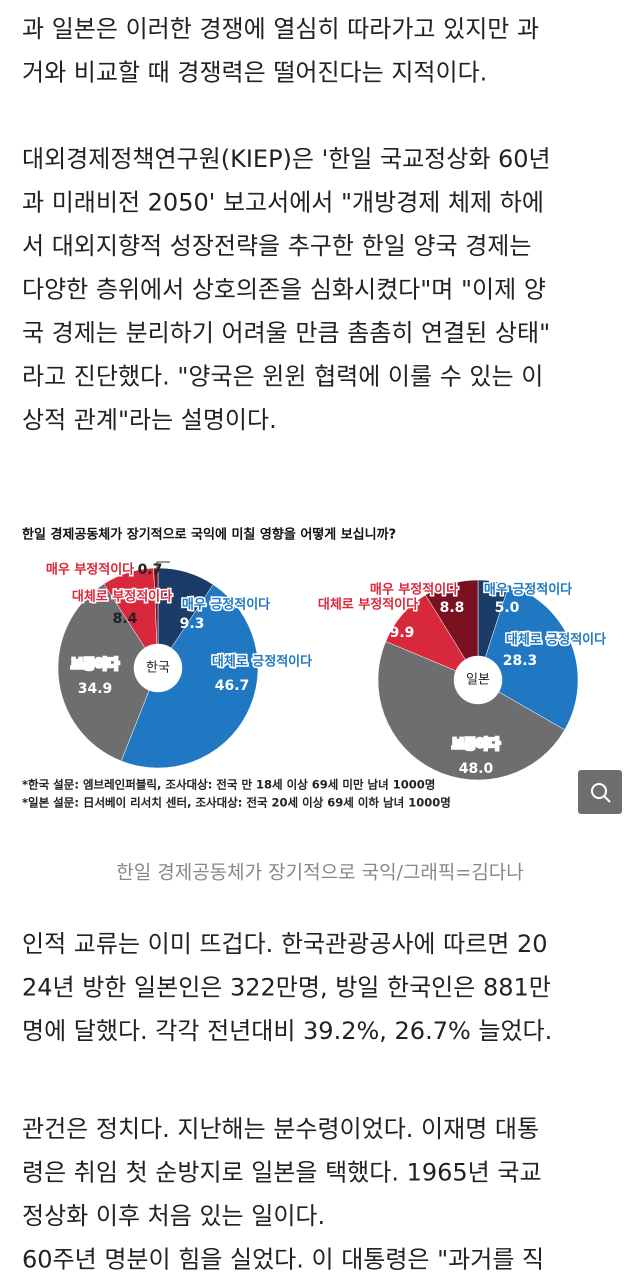 This screenshot has height=1280, width=640. Describe the element at coordinates (254, 73) in the screenshot. I see `body-text-line: 거와 비교할 때 경쟁력은 떨어진다는 지적이다.` at that location.